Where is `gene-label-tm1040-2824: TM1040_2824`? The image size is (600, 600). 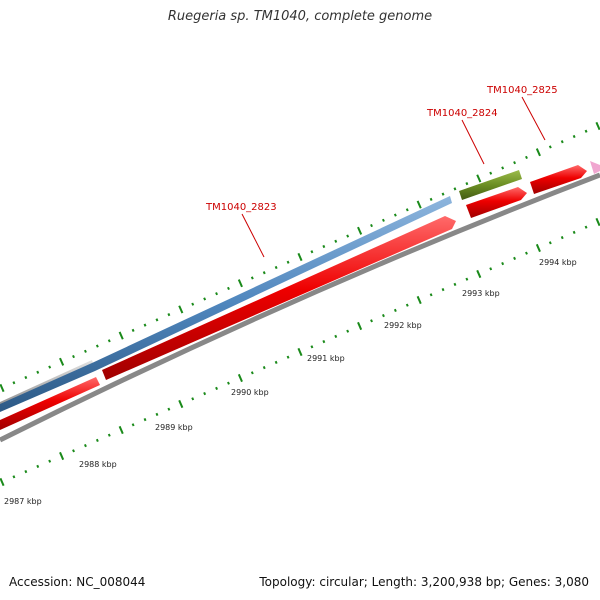 gene-label-tm1040-2824: TM1040_2824 is located at coordinates (462, 113).